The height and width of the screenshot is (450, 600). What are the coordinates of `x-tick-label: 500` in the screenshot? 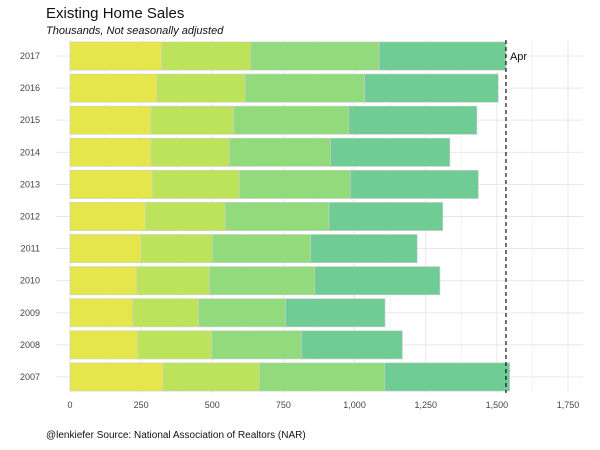 It's located at (212, 405).